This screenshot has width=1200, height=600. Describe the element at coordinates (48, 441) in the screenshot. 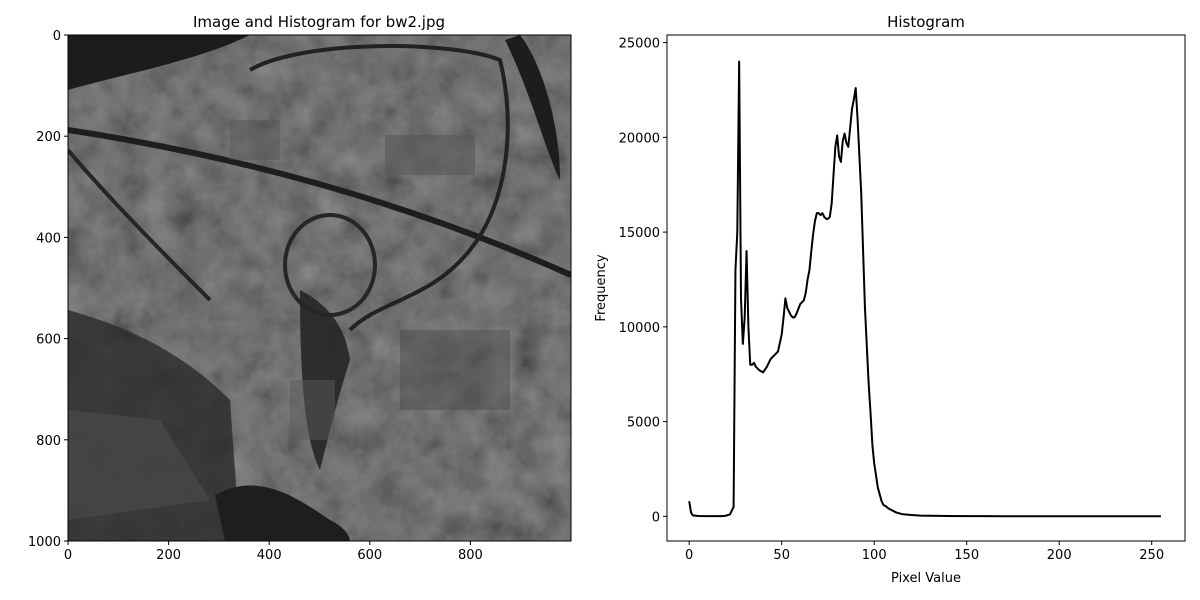

I see `image-y-tick-label: 800` at that location.